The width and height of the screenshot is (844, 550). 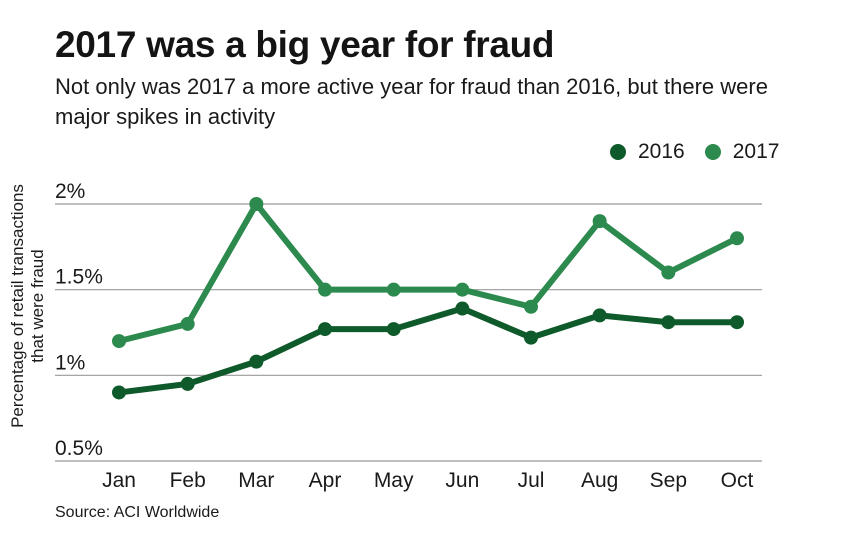 What do you see at coordinates (661, 151) in the screenshot?
I see `legend-label-2016: 2016` at bounding box center [661, 151].